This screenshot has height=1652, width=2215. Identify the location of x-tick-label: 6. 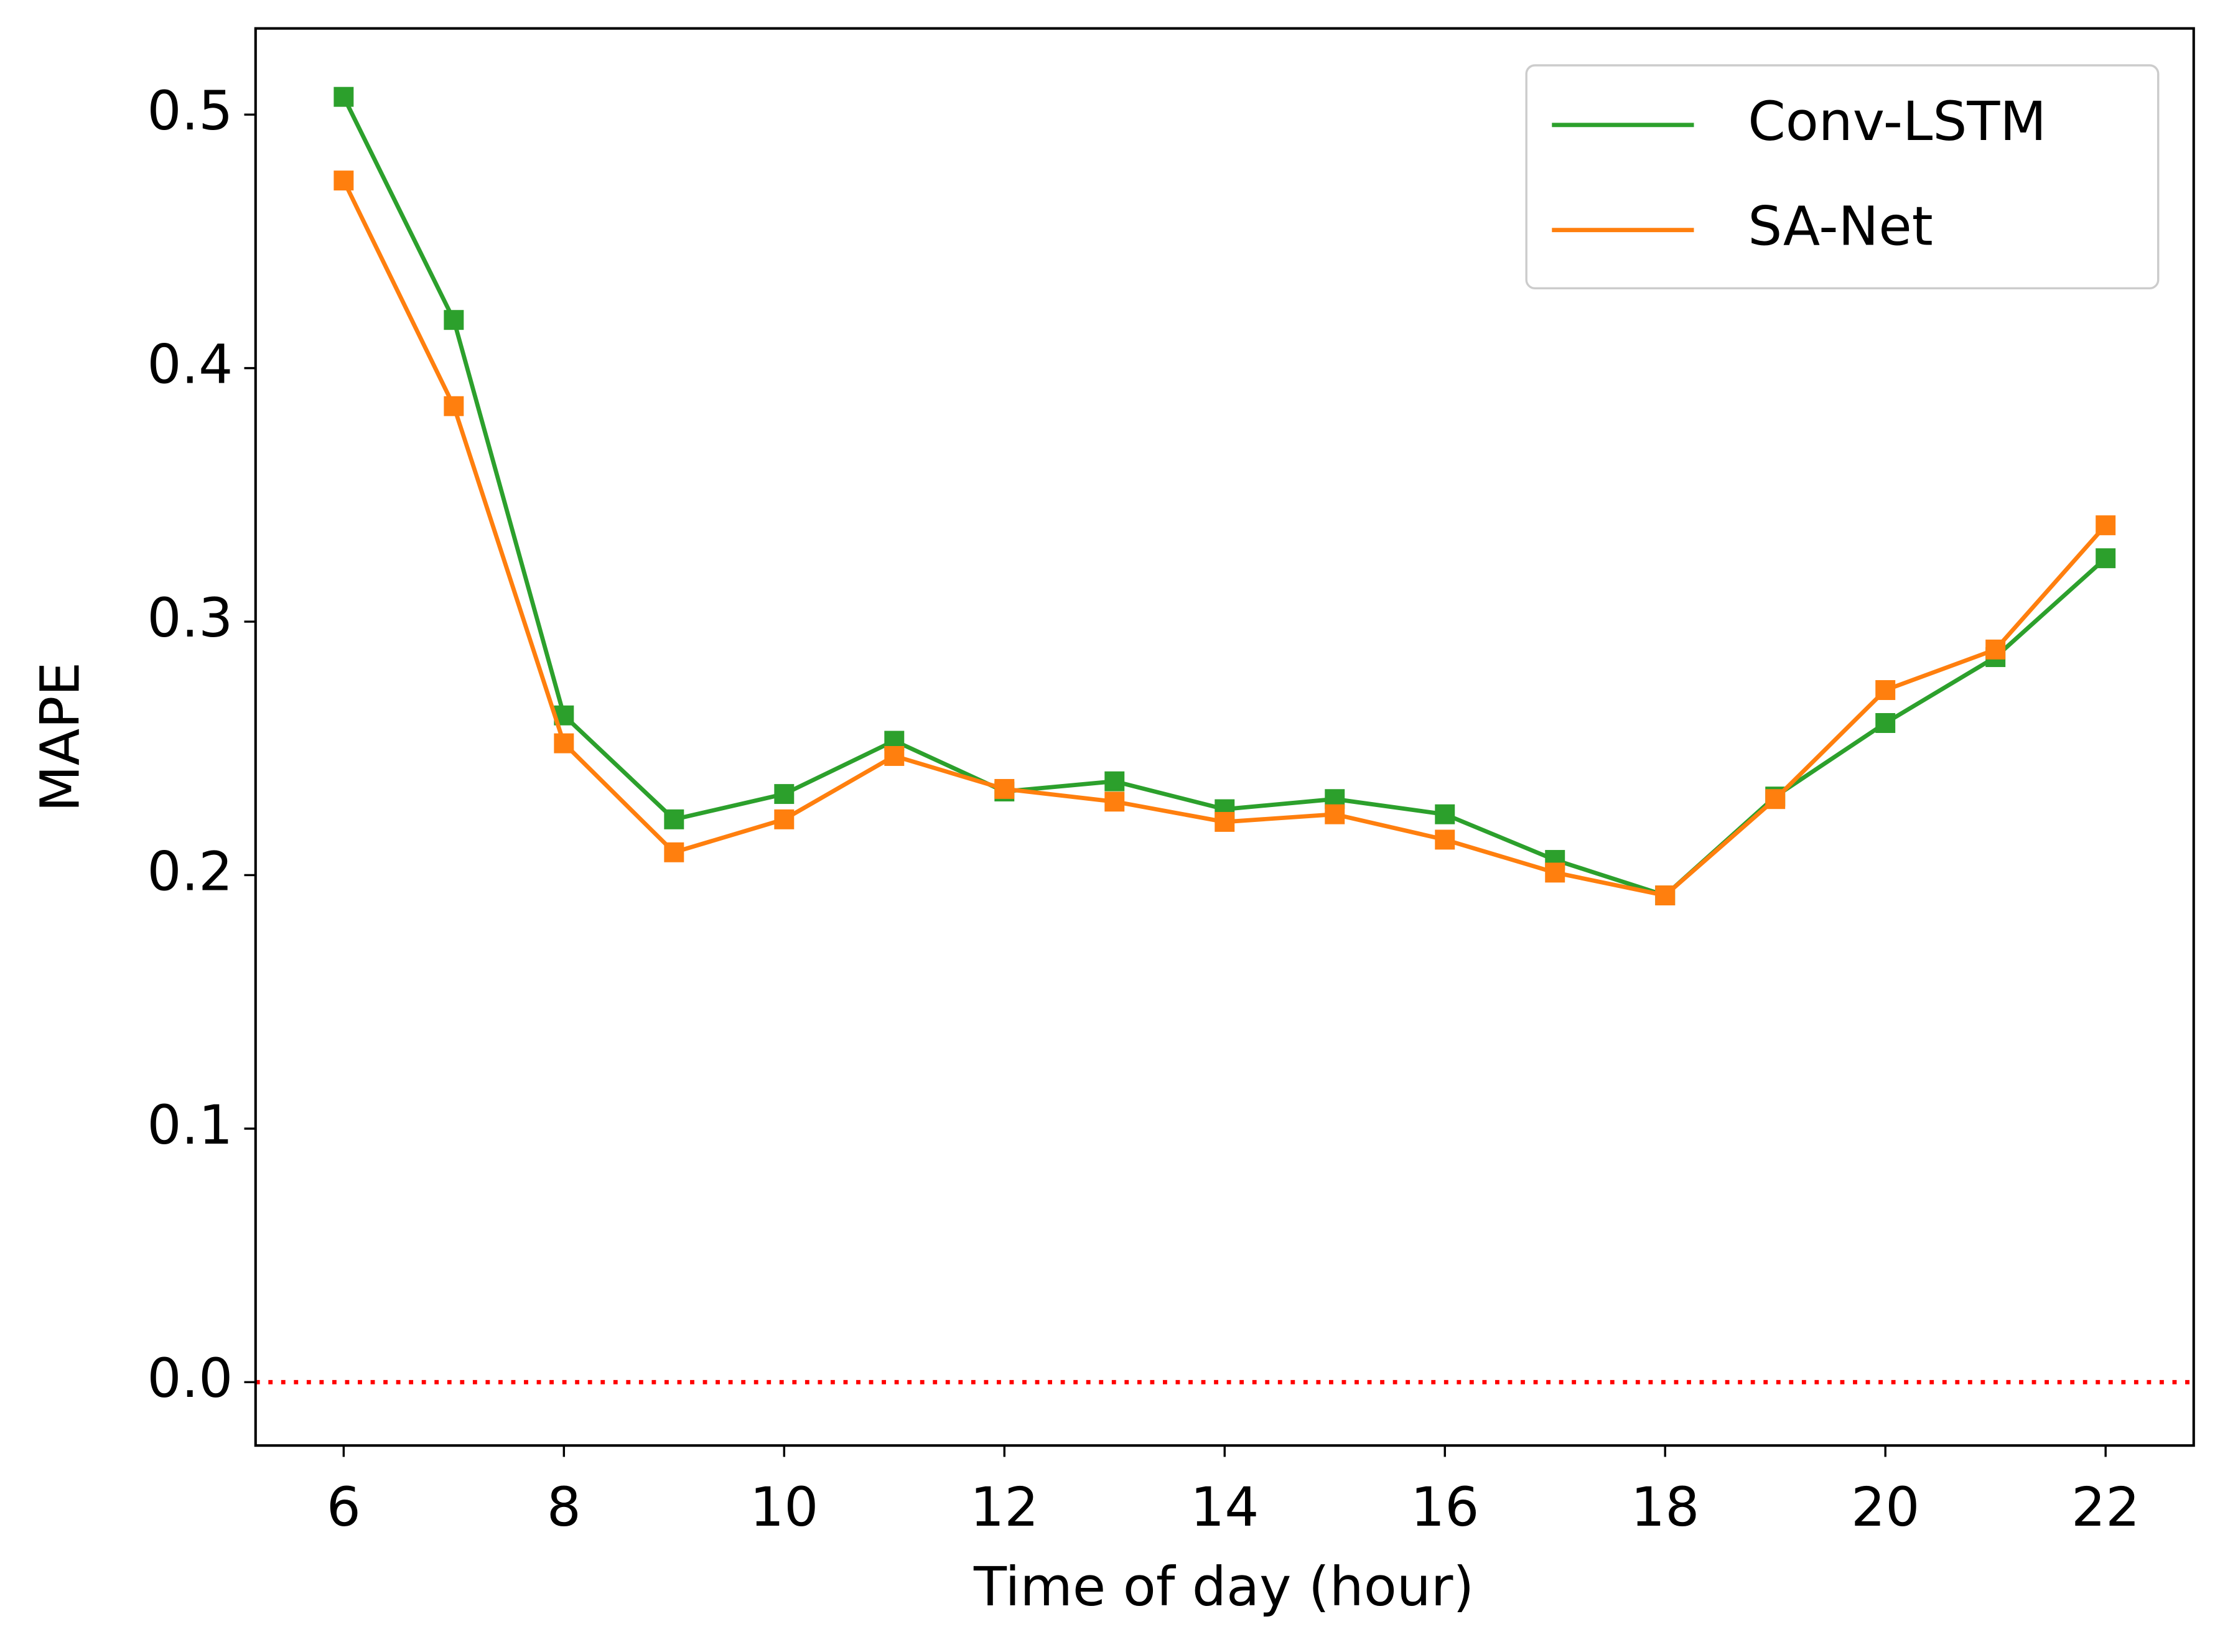
(344, 1508).